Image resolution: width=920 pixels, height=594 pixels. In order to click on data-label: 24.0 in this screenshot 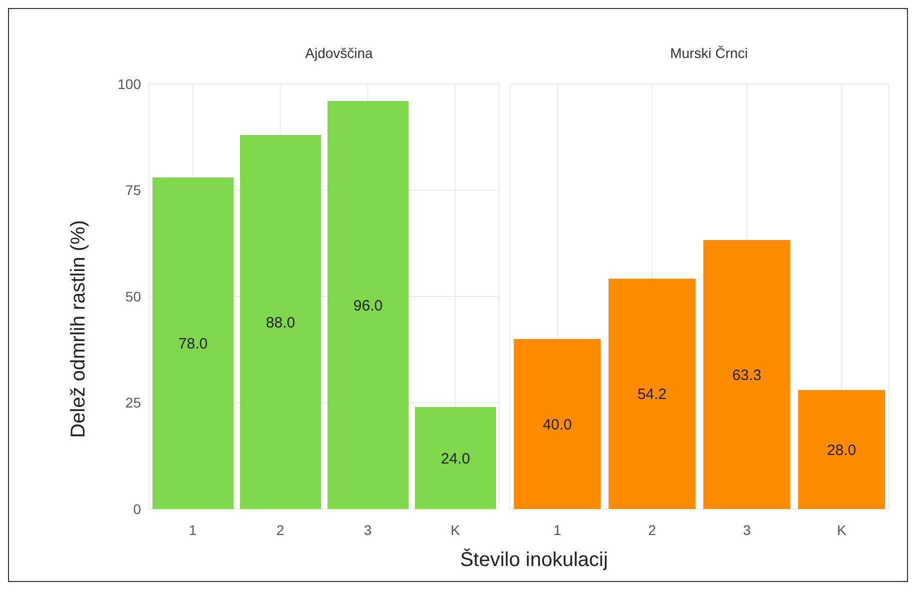, I will do `click(455, 459)`.